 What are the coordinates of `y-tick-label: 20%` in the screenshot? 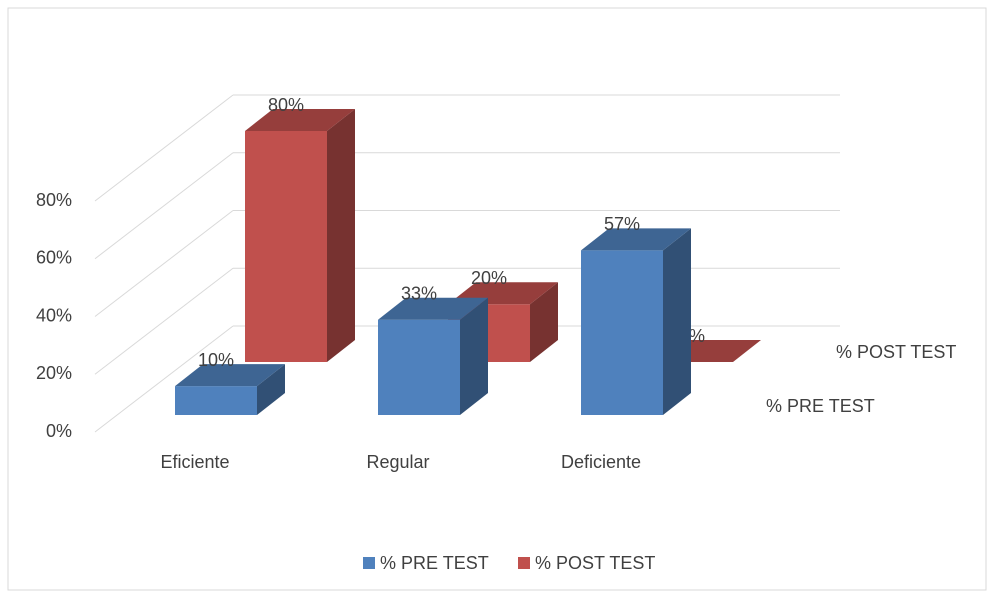 It's located at (54, 373).